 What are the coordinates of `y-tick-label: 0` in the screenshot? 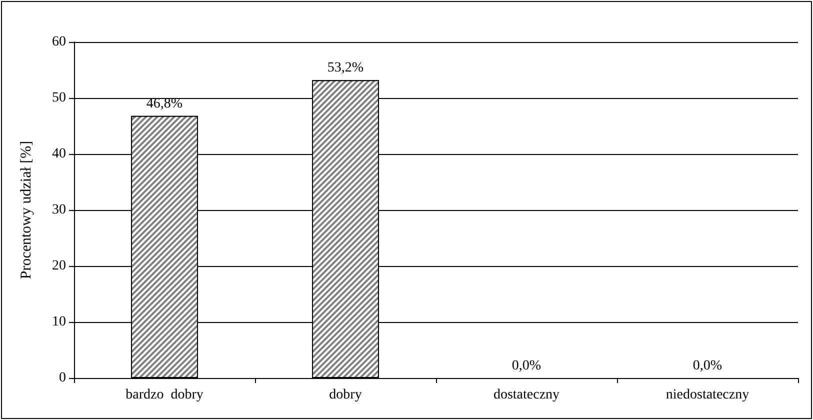 It's located at (62, 378).